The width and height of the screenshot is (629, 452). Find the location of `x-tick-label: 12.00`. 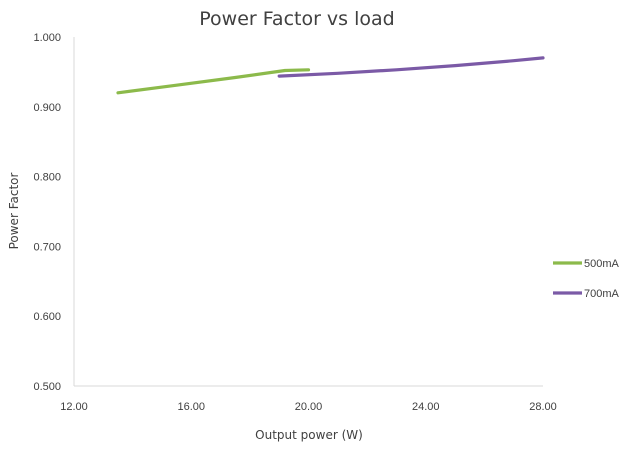

x-tick-label: 12.00 is located at coordinates (74, 407).